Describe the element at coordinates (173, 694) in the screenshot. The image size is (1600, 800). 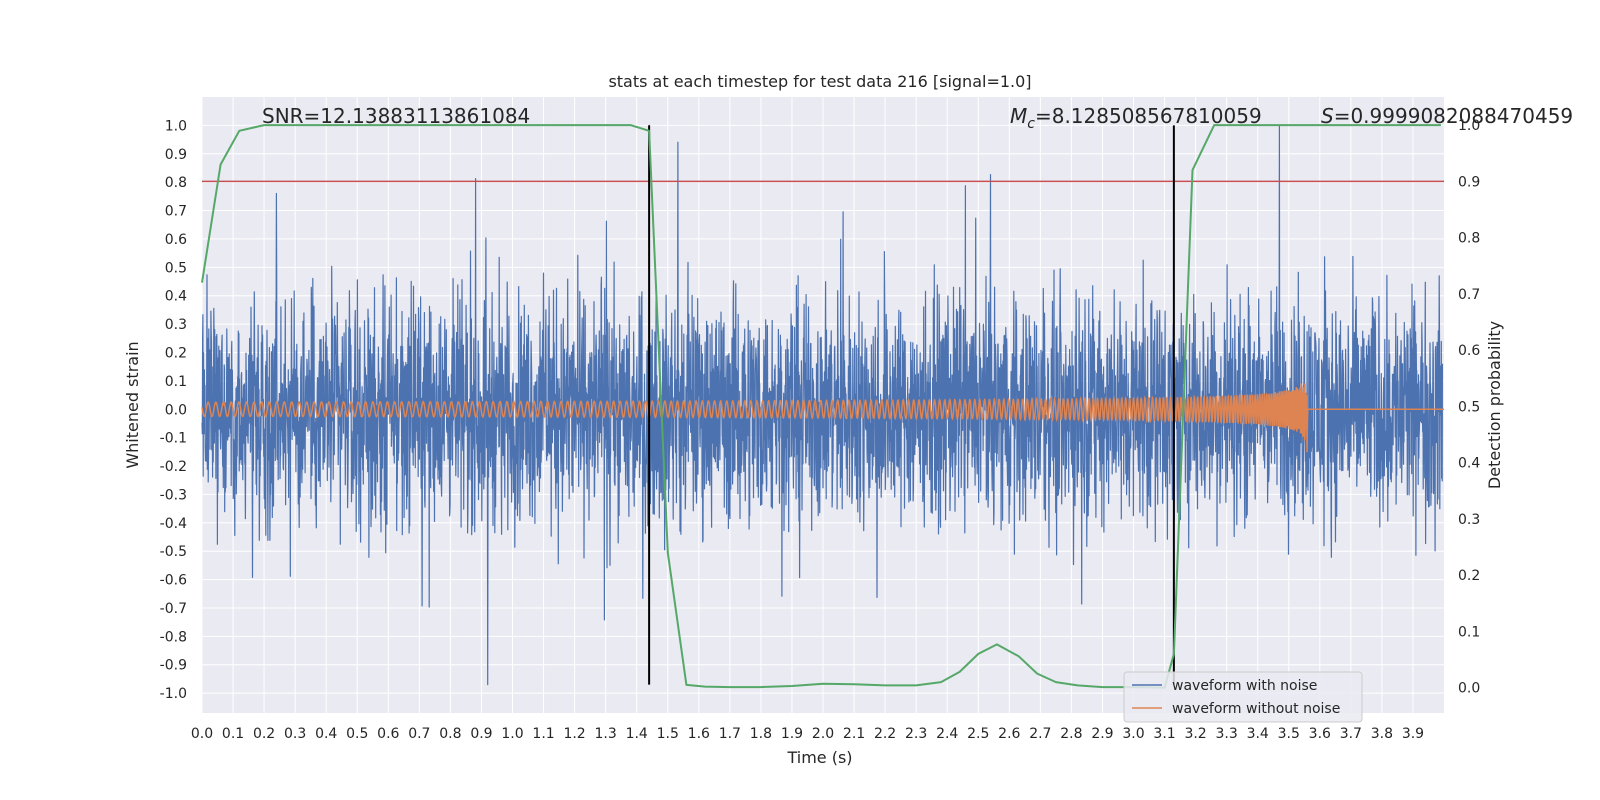
I see `y-tick-label: -1.0` at that location.